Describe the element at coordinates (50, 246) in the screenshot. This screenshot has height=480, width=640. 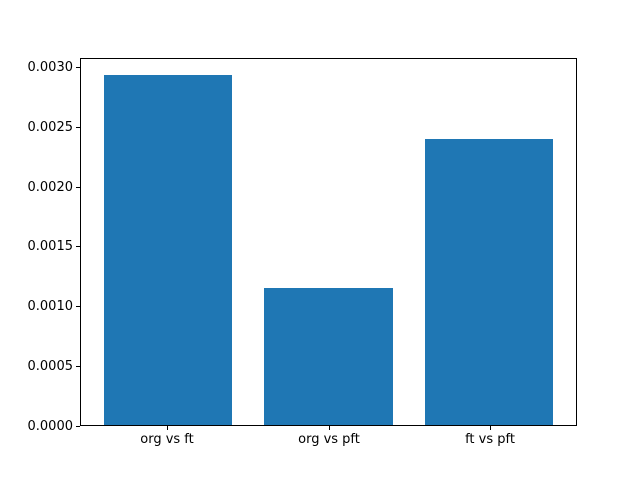
I see `y-tick-label: 0.0015` at that location.